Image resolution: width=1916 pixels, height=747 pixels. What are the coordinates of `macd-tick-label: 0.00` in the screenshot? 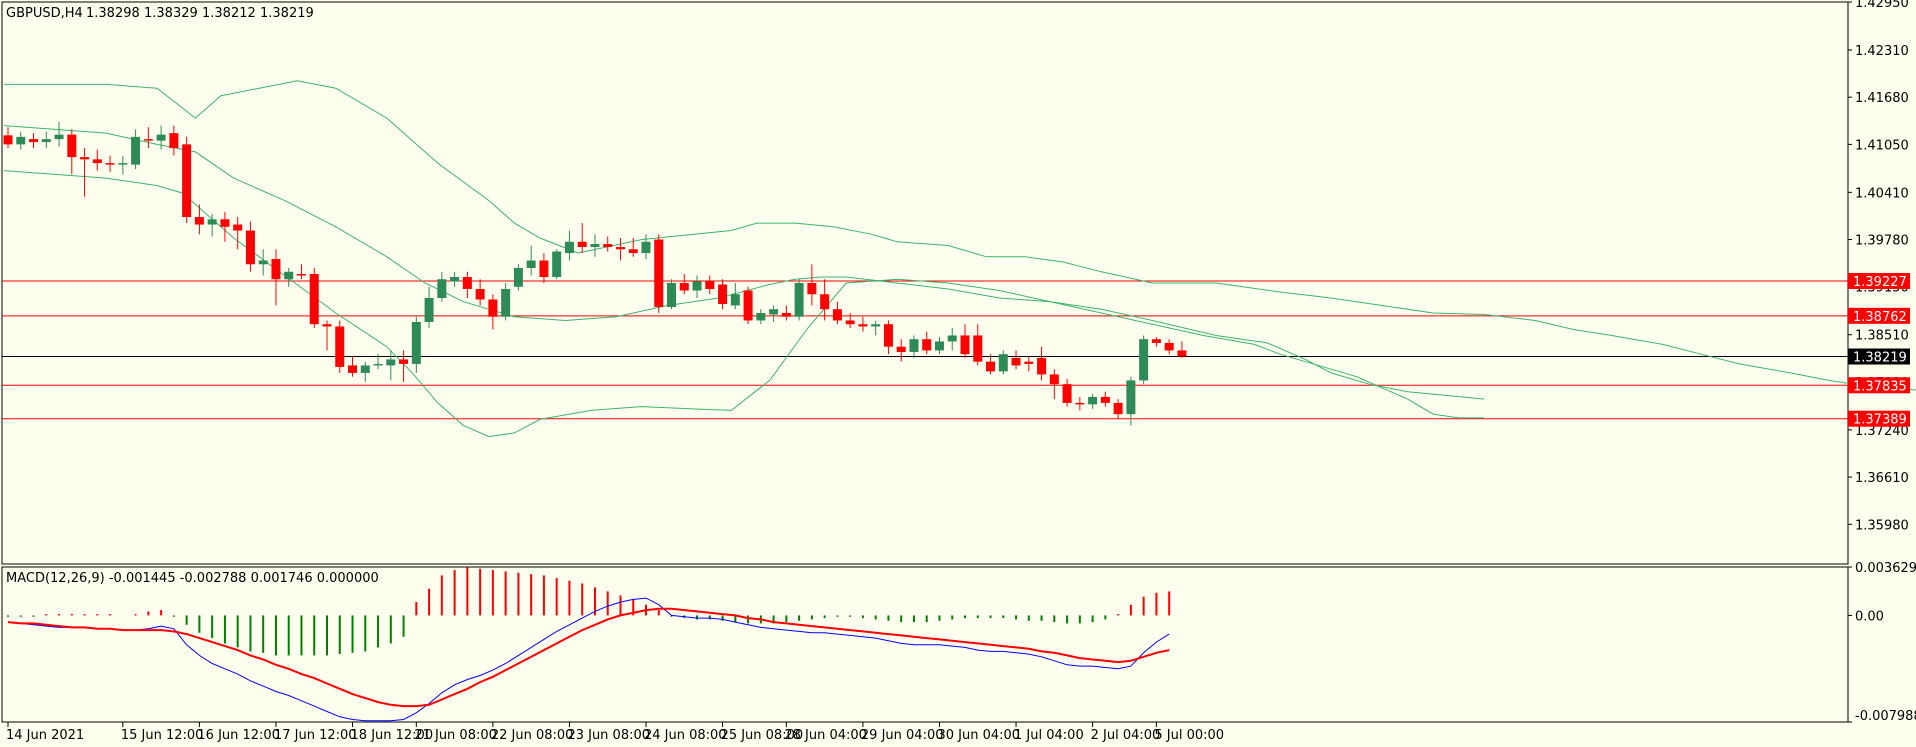 It's located at (1869, 616).